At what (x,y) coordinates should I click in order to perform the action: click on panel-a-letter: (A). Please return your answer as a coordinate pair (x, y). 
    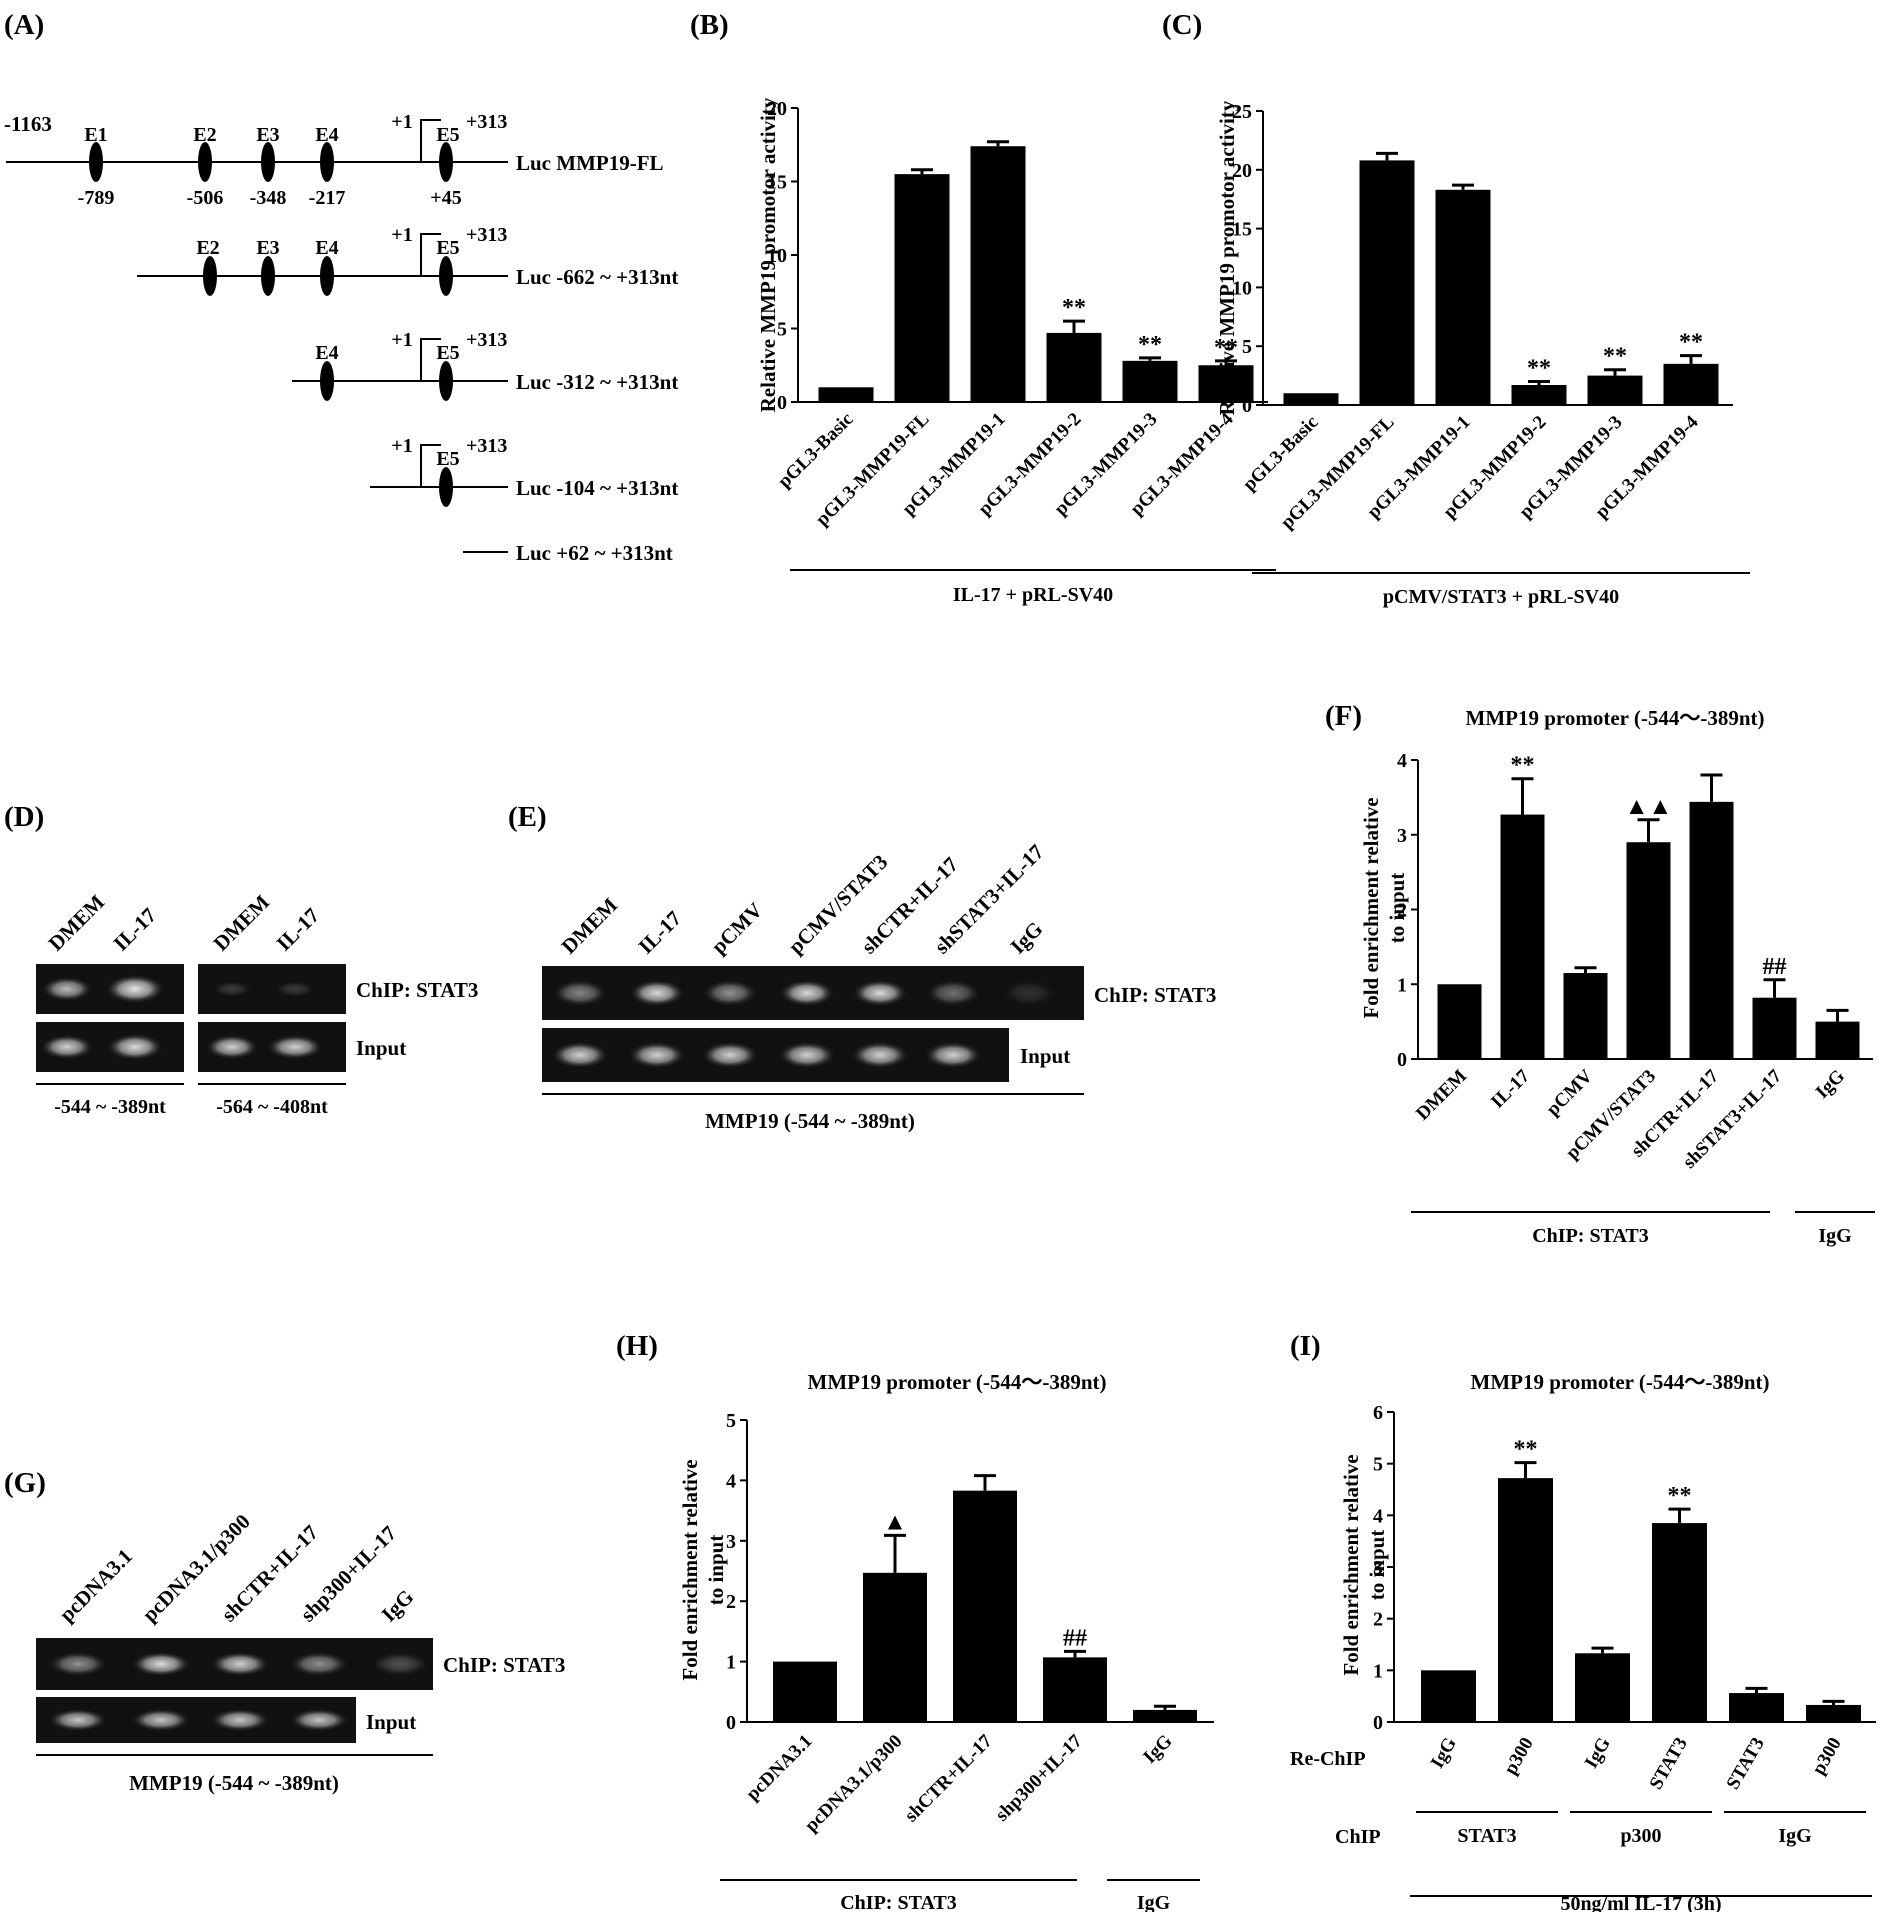
    Looking at the image, I should click on (24, 25).